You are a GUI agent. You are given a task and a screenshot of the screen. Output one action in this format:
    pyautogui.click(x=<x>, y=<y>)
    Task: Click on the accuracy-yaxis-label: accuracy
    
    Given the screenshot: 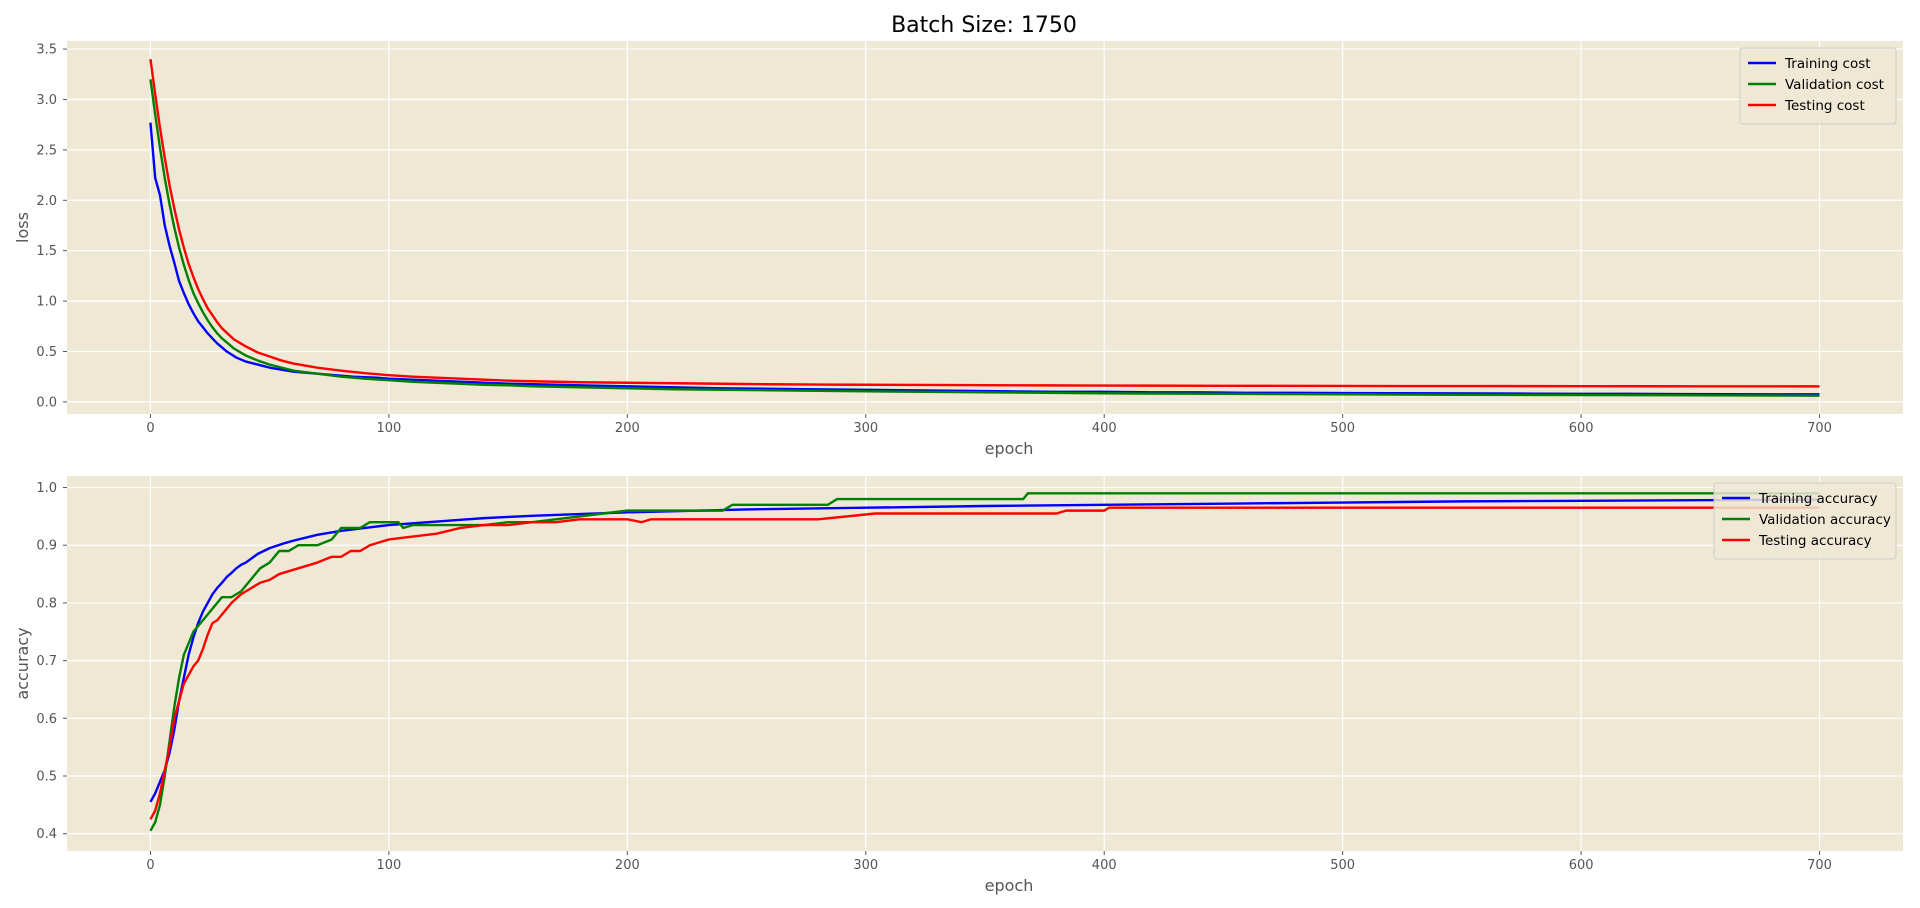 What is the action you would take?
    pyautogui.click(x=22, y=663)
    